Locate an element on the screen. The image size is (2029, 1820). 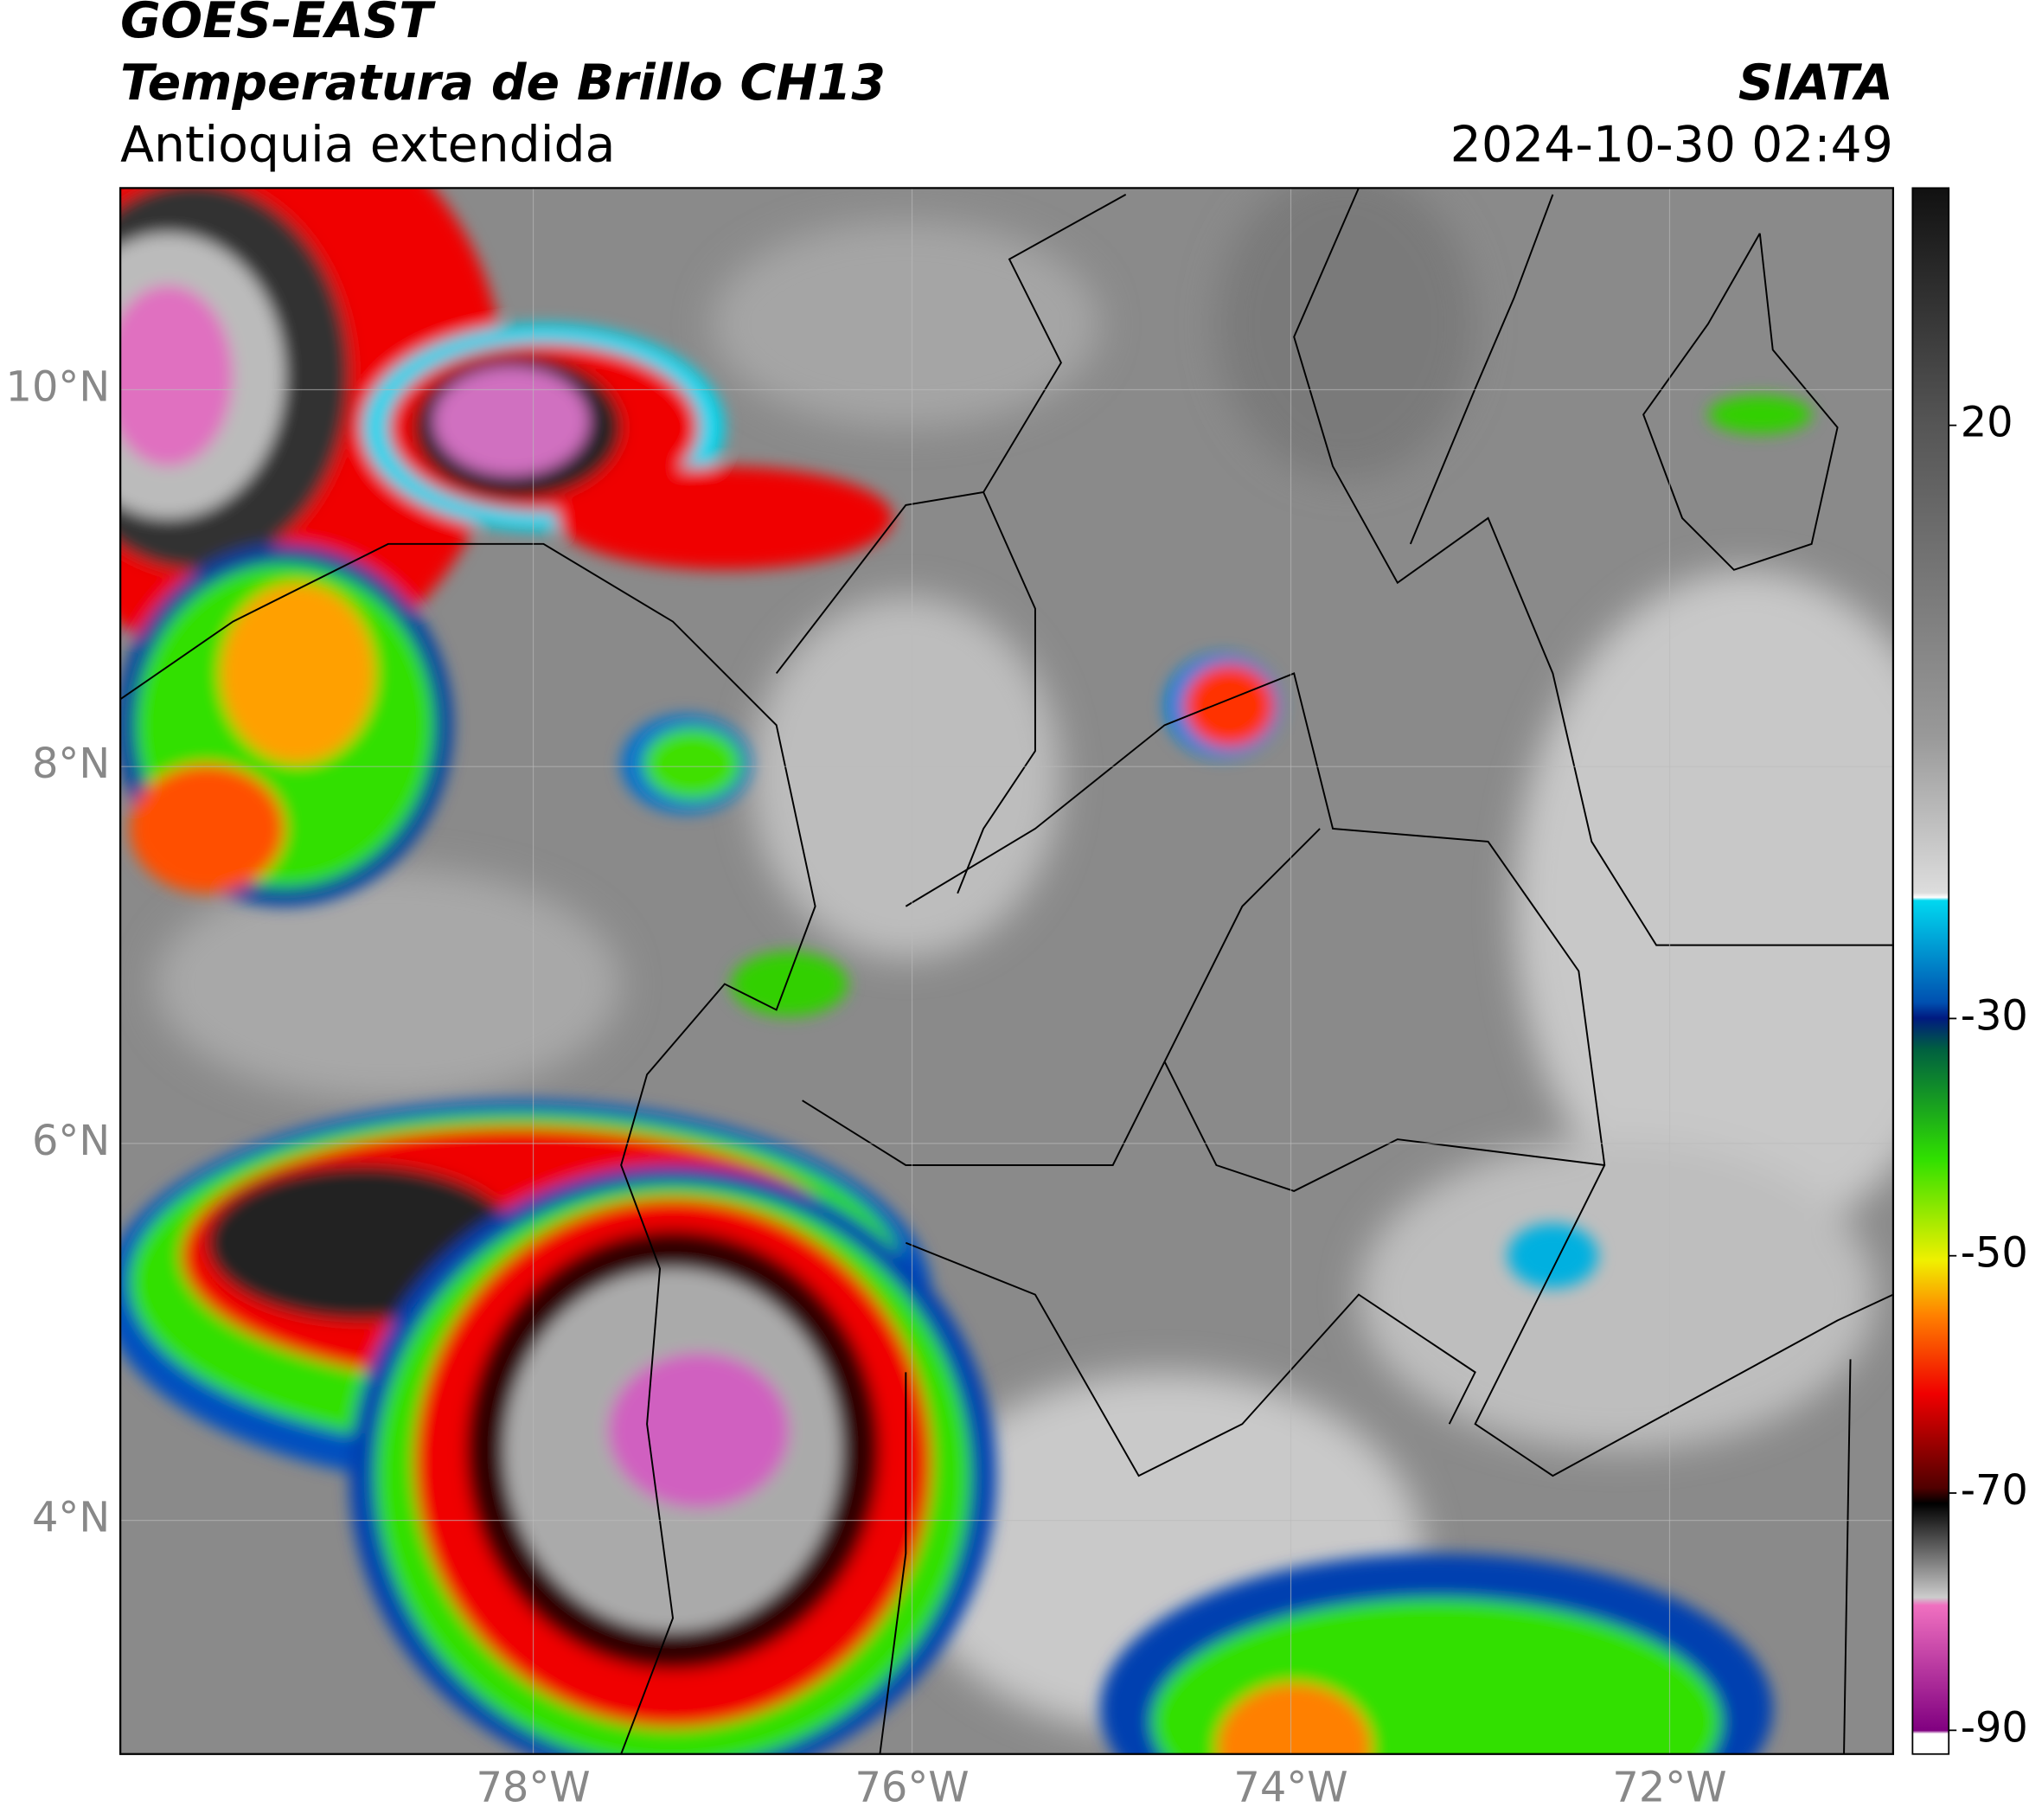
x-tick-label: 72°W is located at coordinates (1669, 1788).